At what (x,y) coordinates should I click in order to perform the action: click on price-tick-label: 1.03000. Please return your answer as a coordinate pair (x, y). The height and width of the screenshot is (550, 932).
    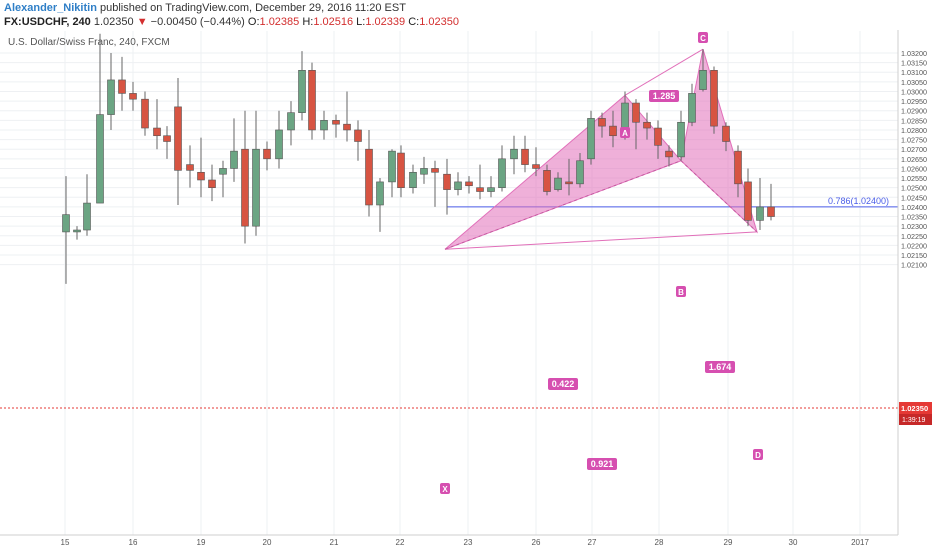
    Looking at the image, I should click on (914, 91).